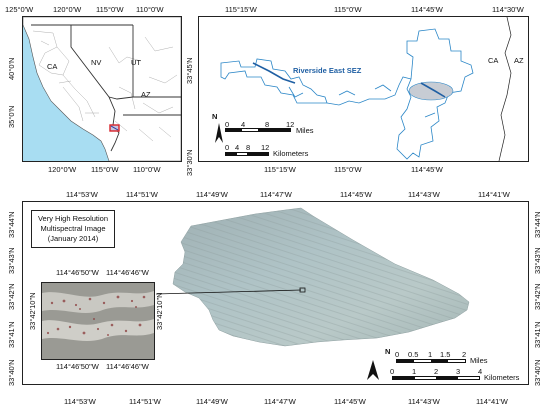 The width and height of the screenshot is (550, 411). Describe the element at coordinates (508, 9) in the screenshot. I see `sez-lon-top-4: 114°30'W` at that location.